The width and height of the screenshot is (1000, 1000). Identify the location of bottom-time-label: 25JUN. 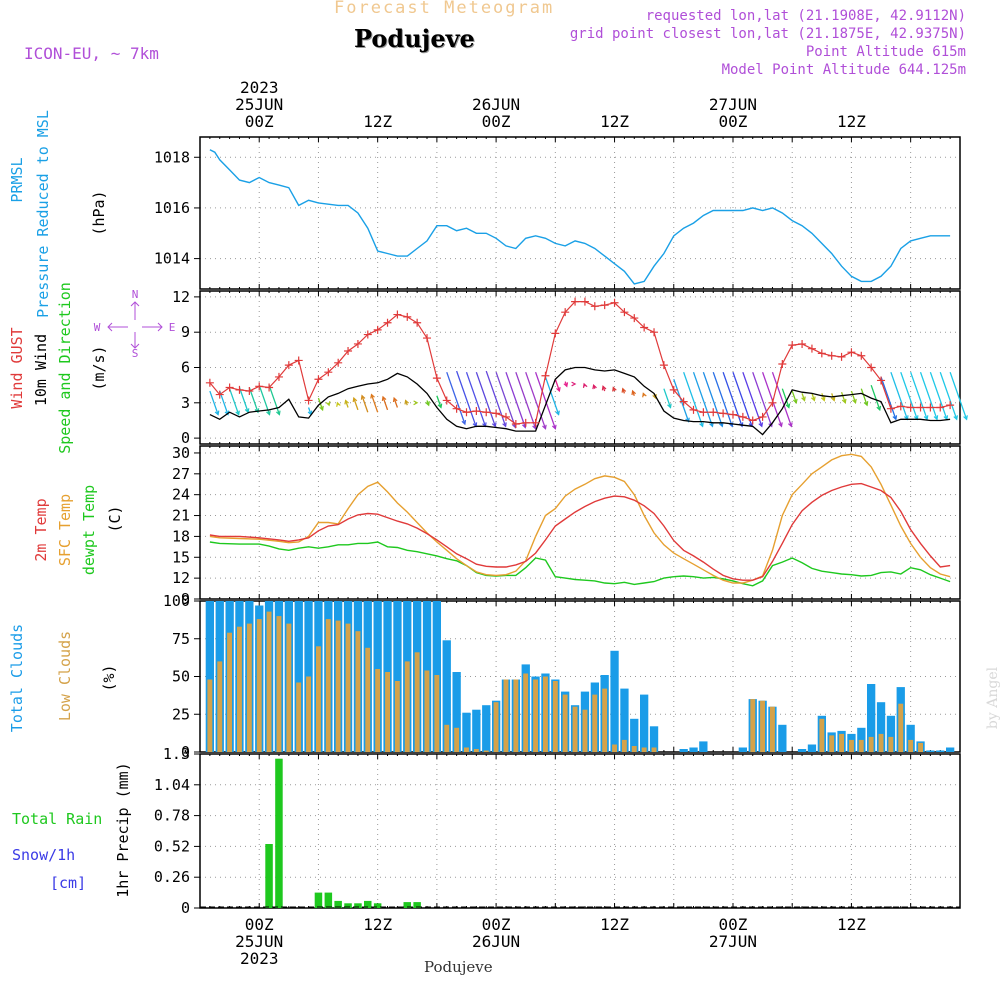
(259, 941).